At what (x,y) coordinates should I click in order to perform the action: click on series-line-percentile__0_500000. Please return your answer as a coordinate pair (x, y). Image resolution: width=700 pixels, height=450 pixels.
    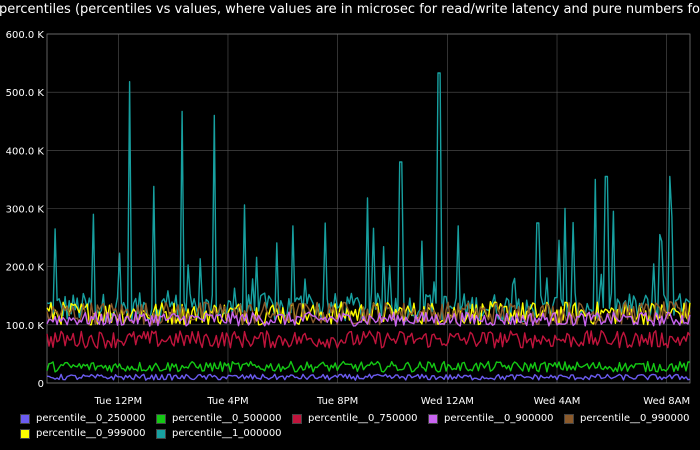
    Looking at the image, I should click on (368, 366).